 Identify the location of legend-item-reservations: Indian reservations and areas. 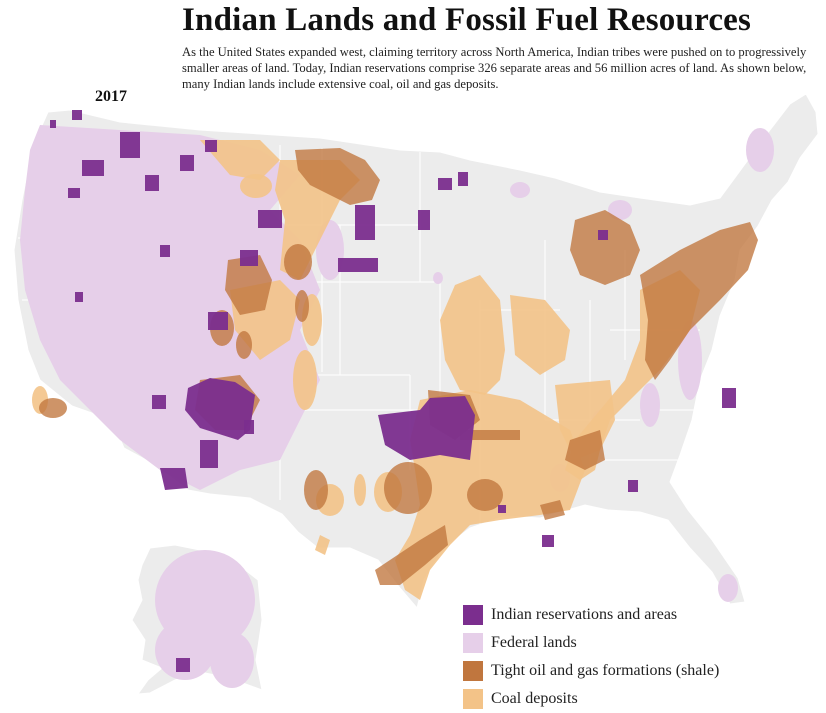
(591, 615).